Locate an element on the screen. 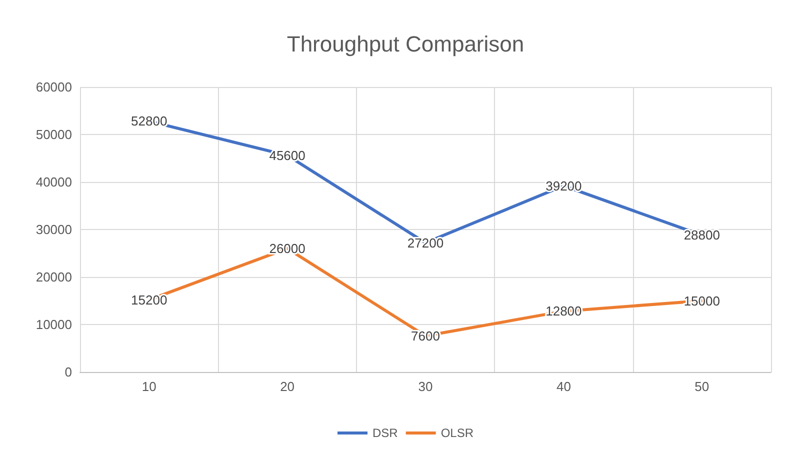 The width and height of the screenshot is (811, 462). data-label: 15200 is located at coordinates (149, 300).